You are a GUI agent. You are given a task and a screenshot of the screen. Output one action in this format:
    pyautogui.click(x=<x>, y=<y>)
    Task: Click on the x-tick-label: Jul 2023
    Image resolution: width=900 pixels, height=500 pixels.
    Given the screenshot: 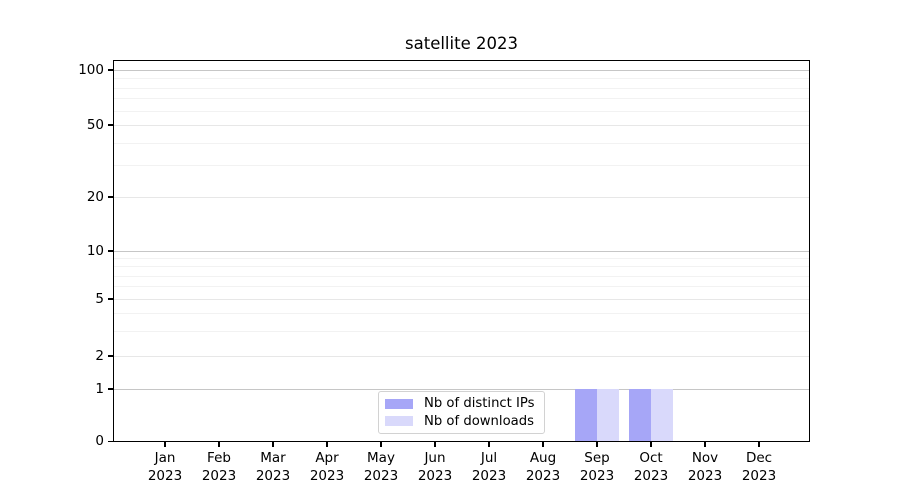 What is the action you would take?
    pyautogui.click(x=489, y=467)
    